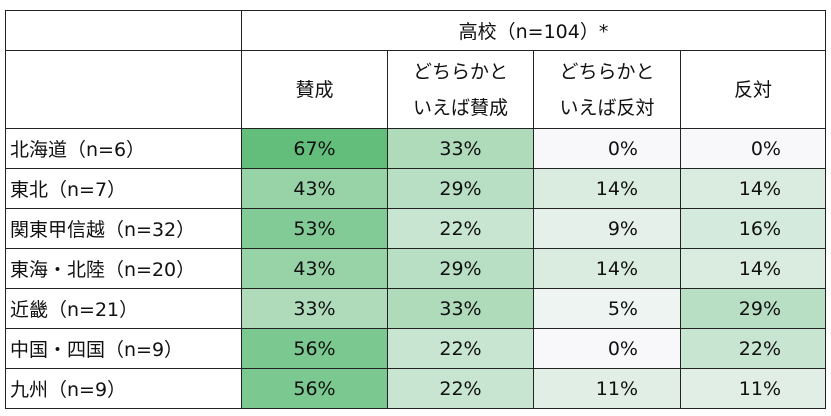 Image resolution: width=831 pixels, height=416 pixels. Describe the element at coordinates (123, 388) in the screenshot. I see `region-label: 九州（n=9）` at that location.